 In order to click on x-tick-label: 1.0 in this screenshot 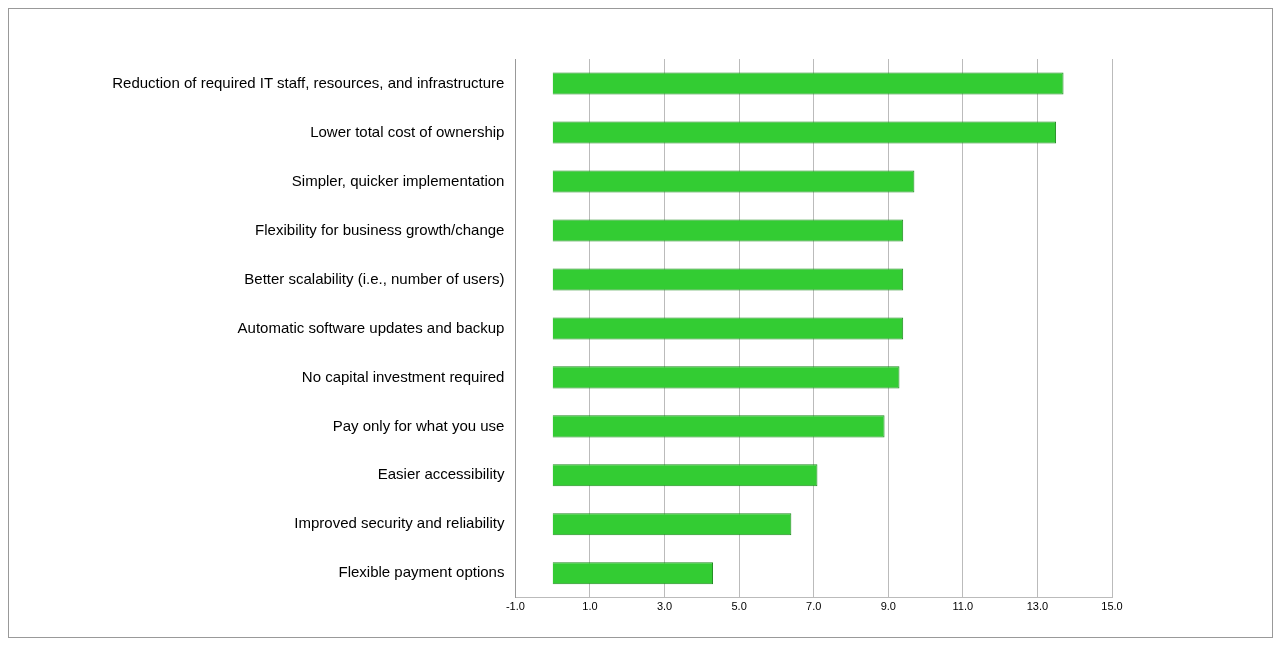, I will do `click(590, 606)`.